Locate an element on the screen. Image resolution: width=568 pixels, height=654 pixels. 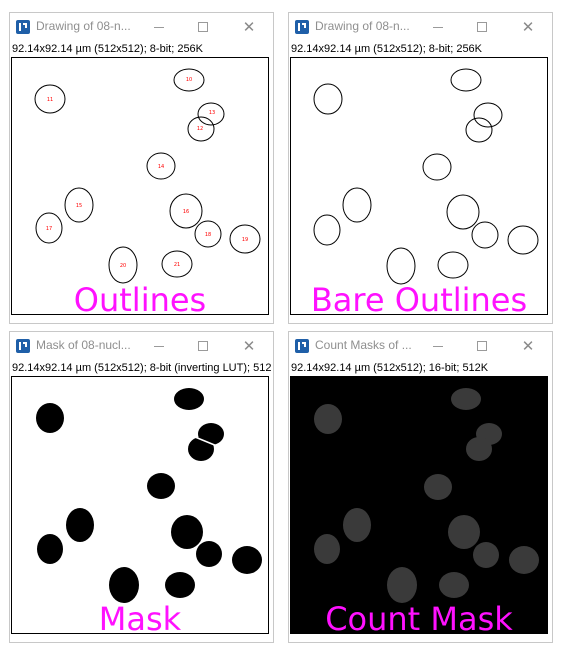
image-info: 92.14x92.14 µm (512x512); 8-bit; 256K is located at coordinates (387, 49).